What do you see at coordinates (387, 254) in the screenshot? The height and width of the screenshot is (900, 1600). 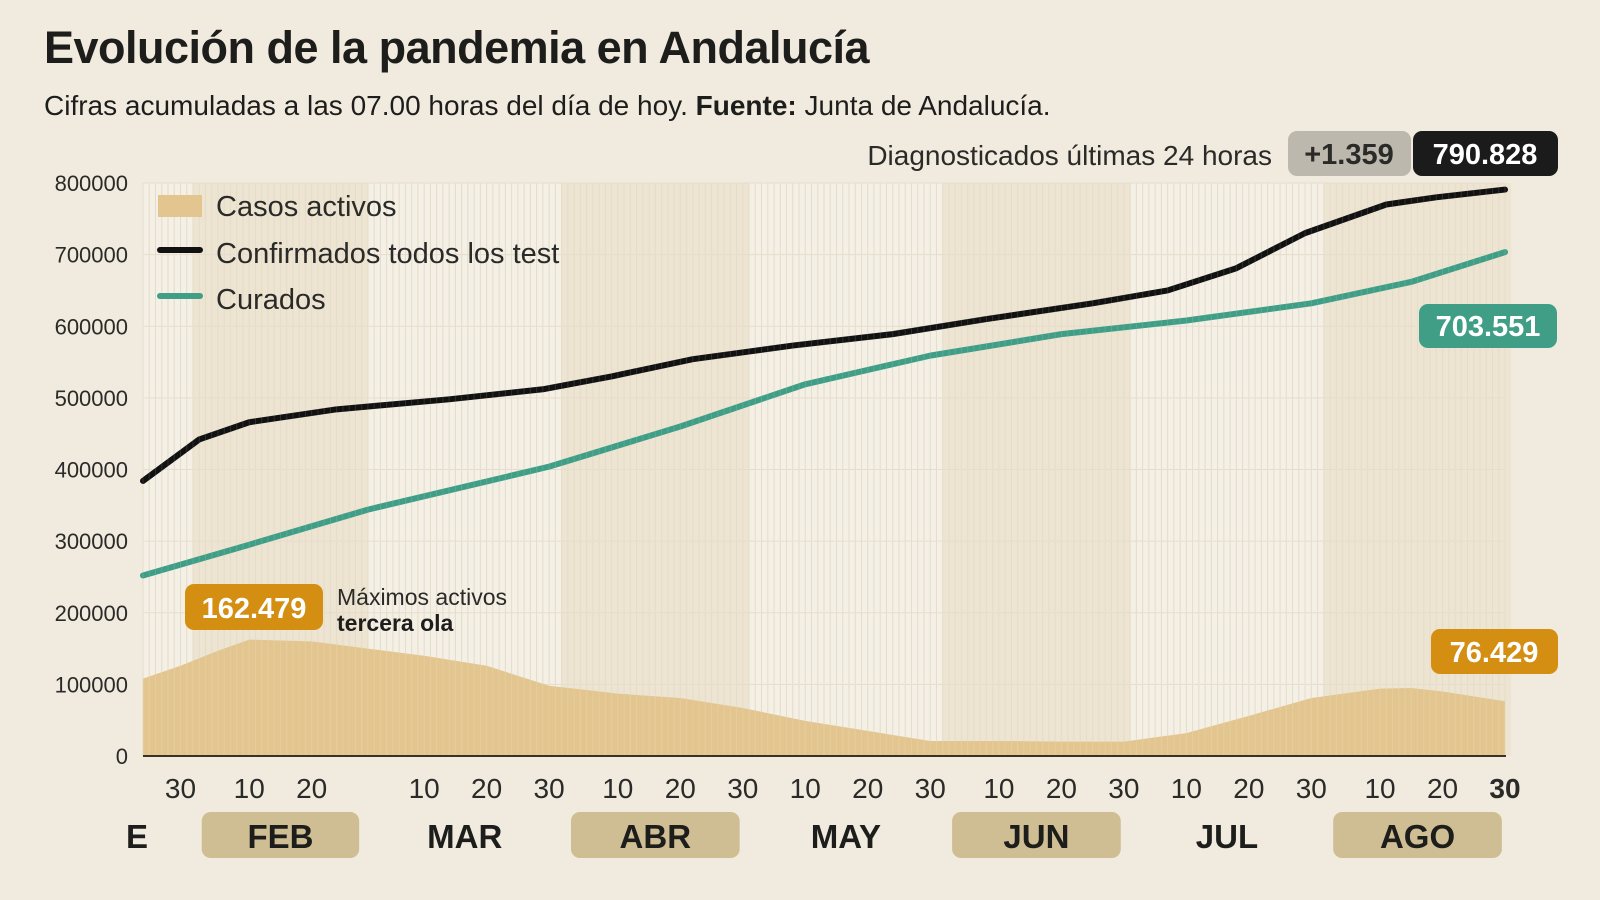 I see `legend-label-confirmados: Confirmados todos los test` at bounding box center [387, 254].